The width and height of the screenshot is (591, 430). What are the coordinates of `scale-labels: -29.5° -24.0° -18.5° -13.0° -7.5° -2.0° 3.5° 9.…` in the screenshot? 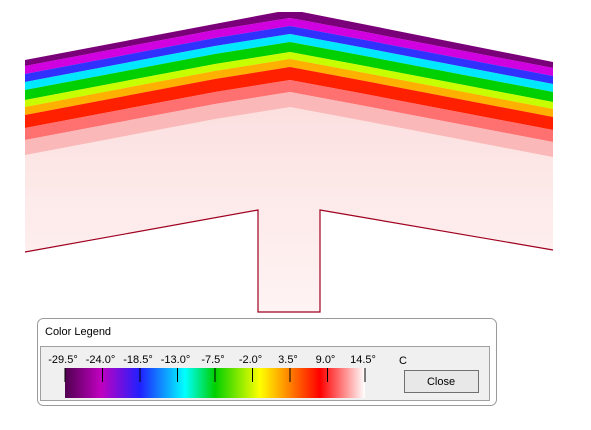 It's located at (212, 368).